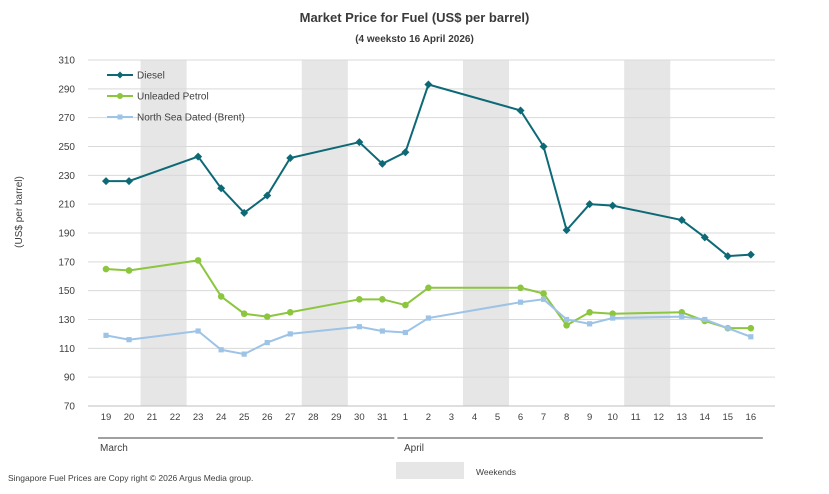 This screenshot has height=494, width=829. What do you see at coordinates (681, 417) in the screenshot?
I see `x-tick-label: 13` at bounding box center [681, 417].